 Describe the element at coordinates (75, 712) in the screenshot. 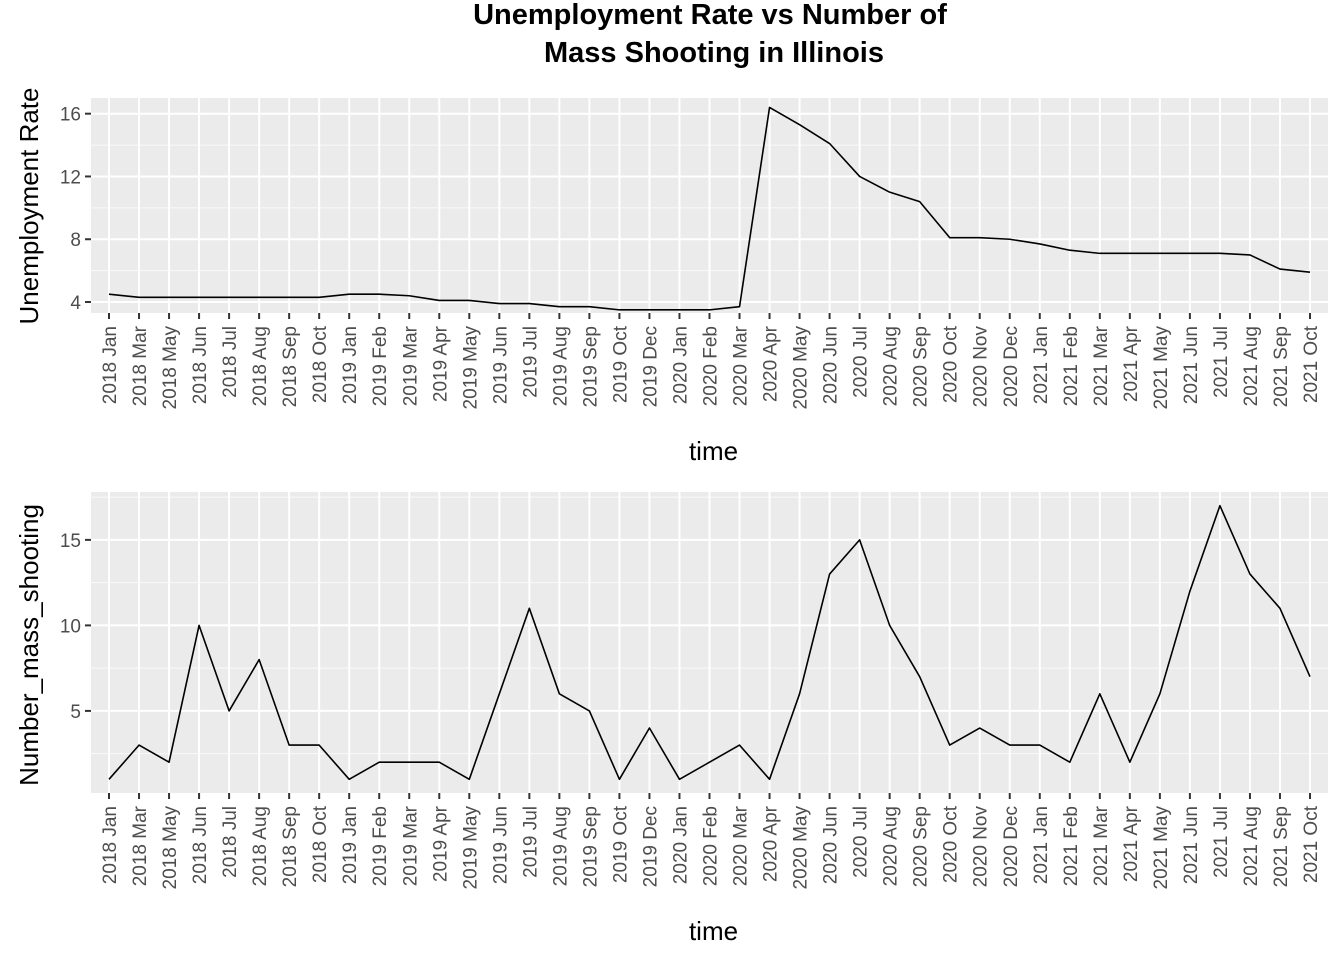

I see `y-tick-label: 5` at that location.